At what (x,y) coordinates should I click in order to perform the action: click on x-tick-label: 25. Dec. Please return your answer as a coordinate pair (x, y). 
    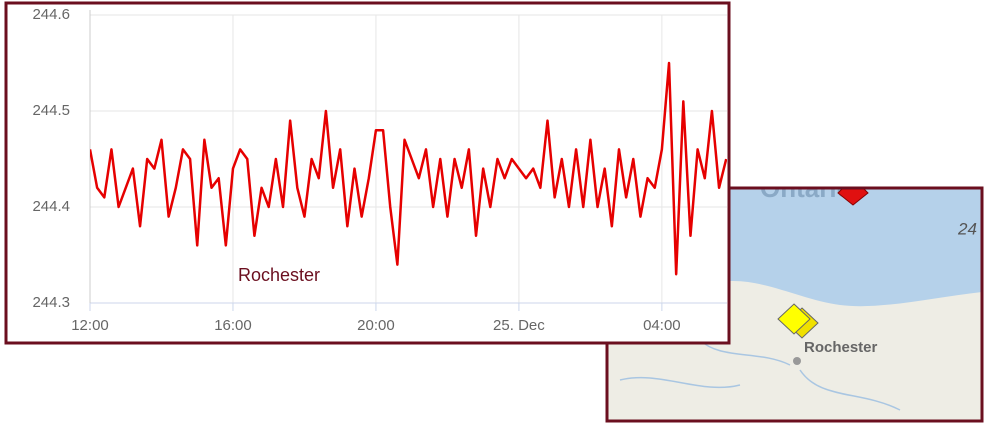
    Looking at the image, I should click on (519, 325).